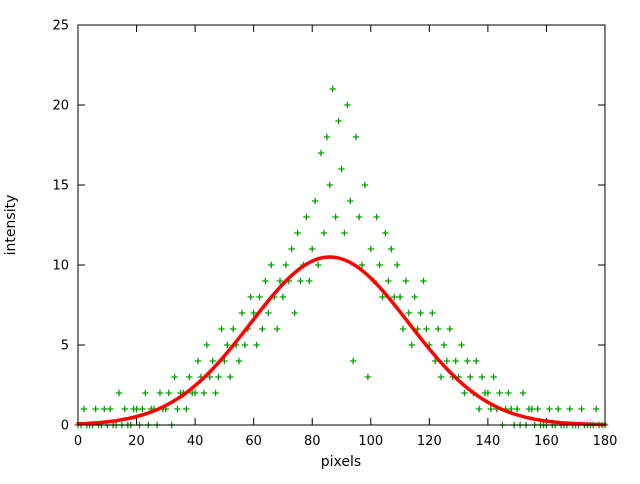  I want to click on y-tick-label: 5, so click(65, 346).